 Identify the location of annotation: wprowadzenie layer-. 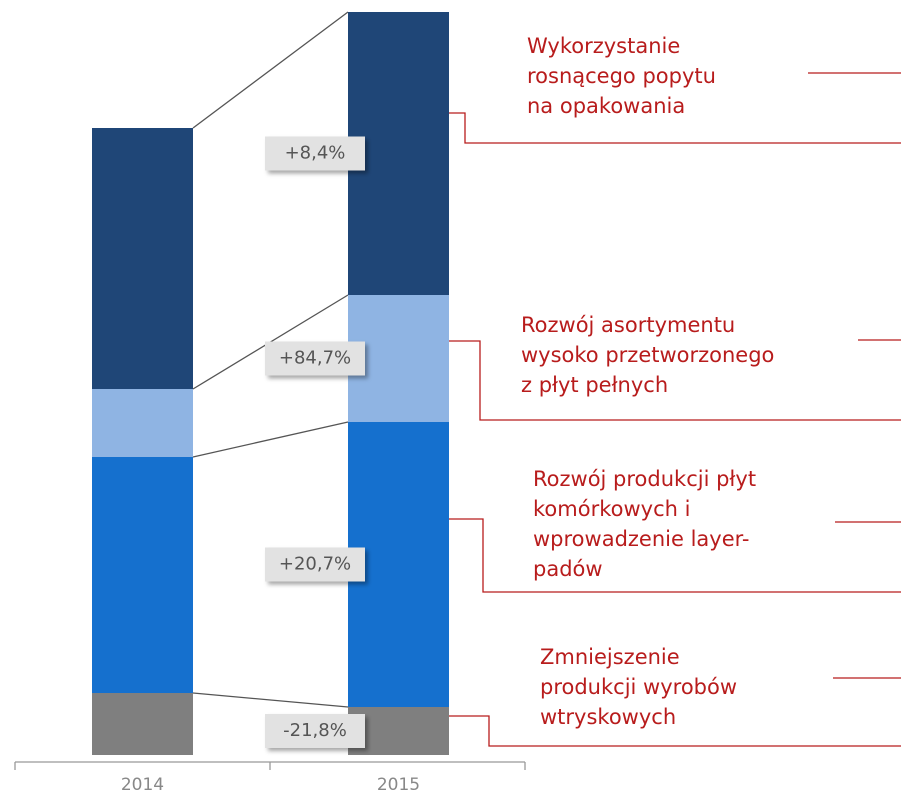
(641, 539).